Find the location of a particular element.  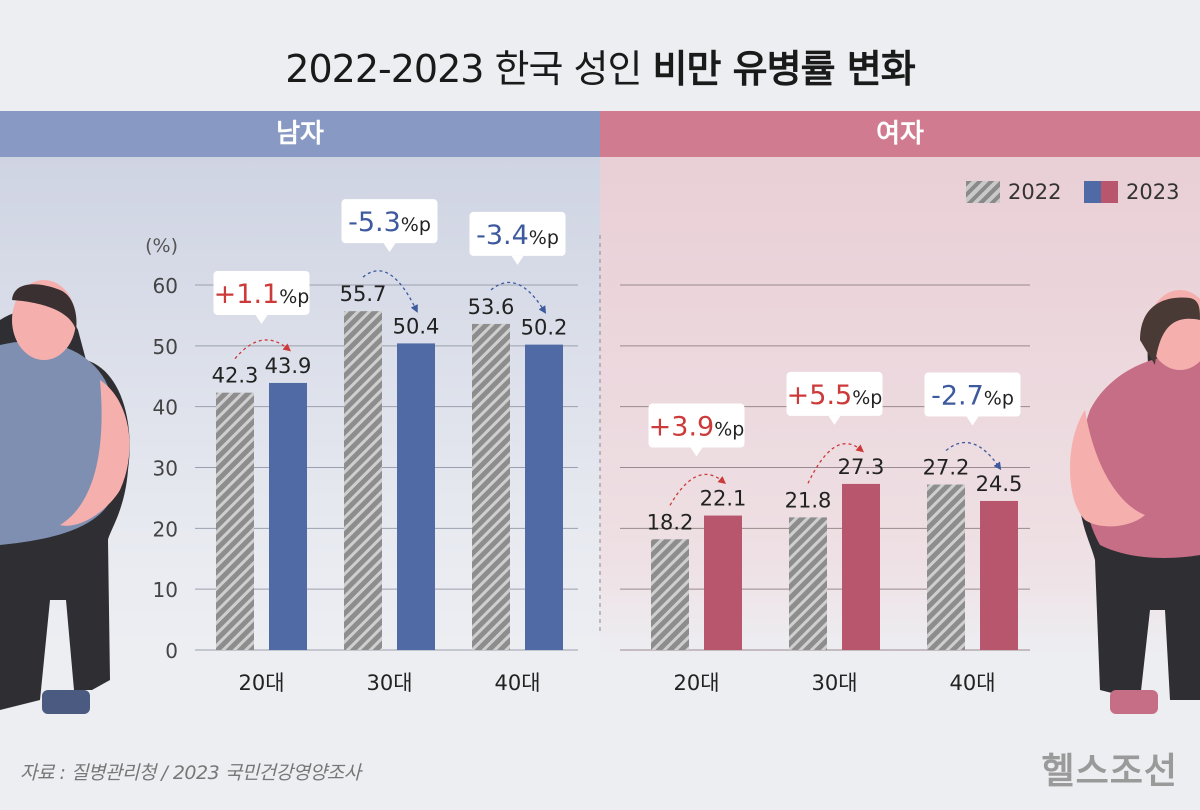

data-label-2023: 50.2 is located at coordinates (544, 328).